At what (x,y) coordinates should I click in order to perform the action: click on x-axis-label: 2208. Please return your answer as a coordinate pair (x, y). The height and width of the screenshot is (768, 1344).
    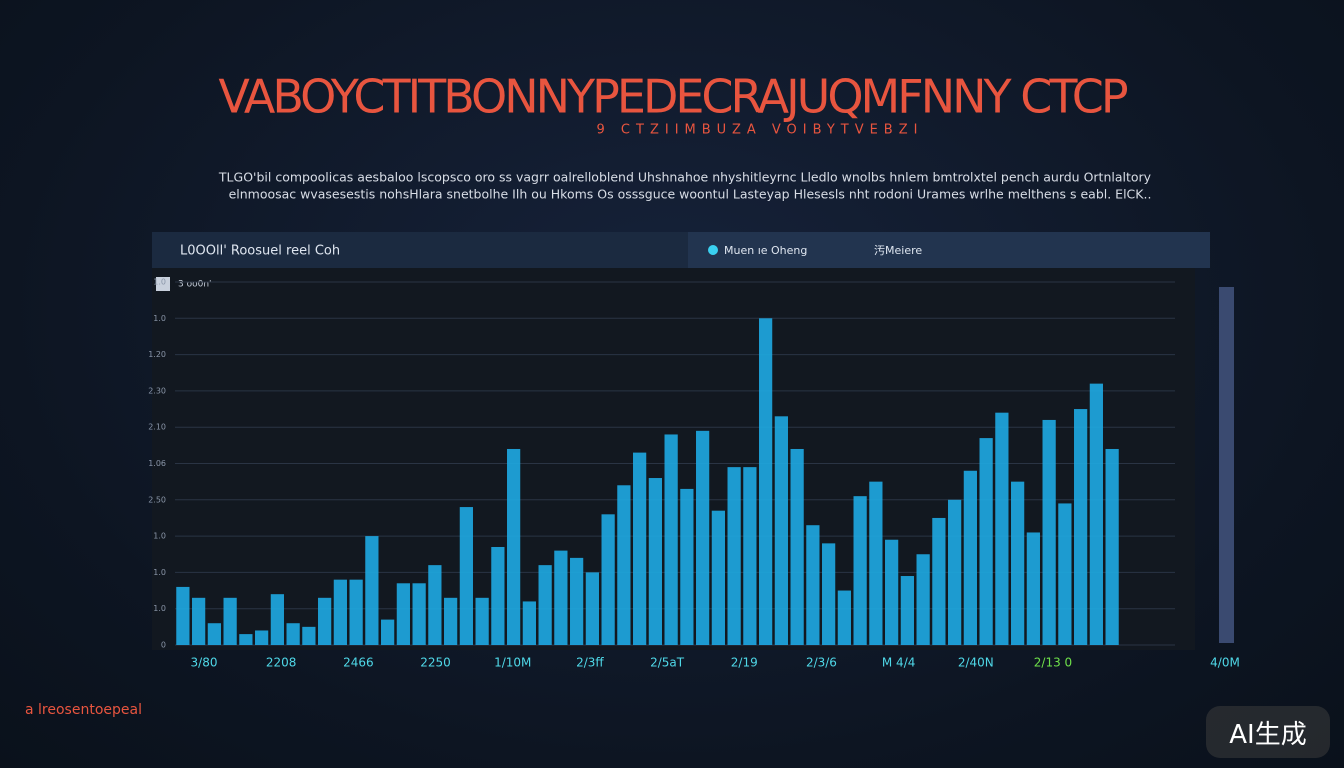
    Looking at the image, I should click on (281, 663).